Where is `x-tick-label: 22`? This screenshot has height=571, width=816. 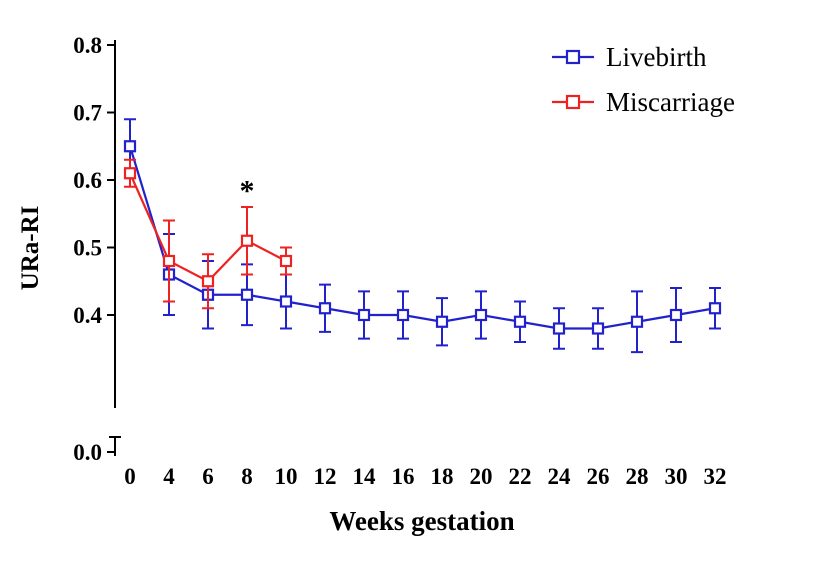 x-tick-label: 22 is located at coordinates (520, 476).